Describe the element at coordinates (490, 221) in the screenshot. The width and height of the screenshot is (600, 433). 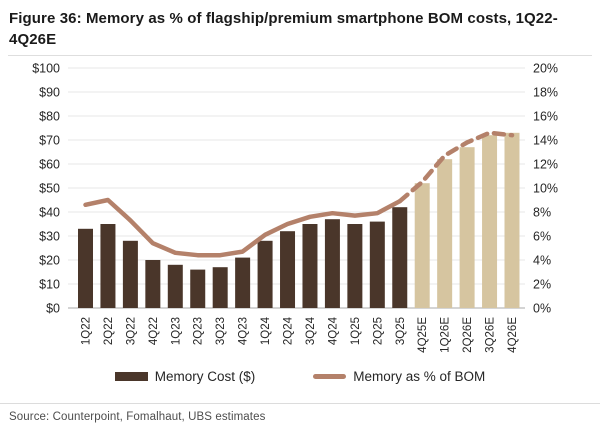
I see `bar-3Q26E` at that location.